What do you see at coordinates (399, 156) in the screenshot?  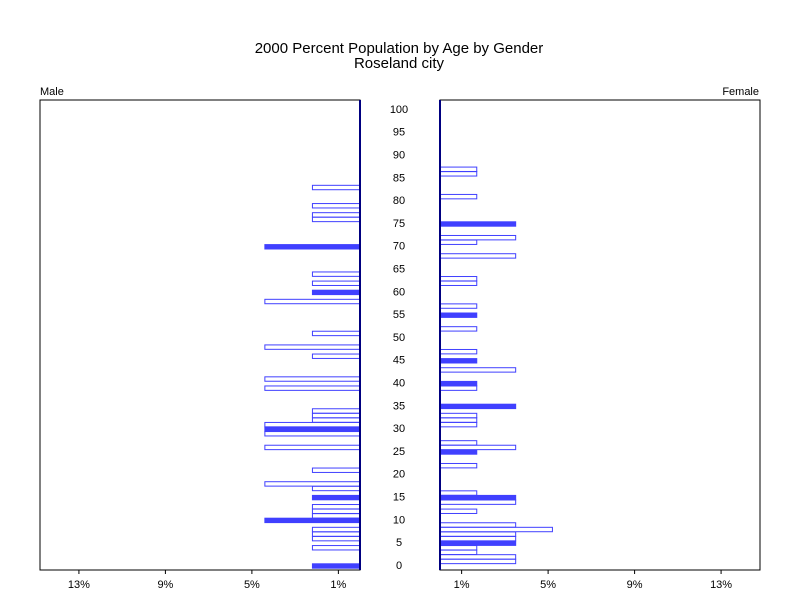 I see `y-tick-label: 90` at bounding box center [399, 156].